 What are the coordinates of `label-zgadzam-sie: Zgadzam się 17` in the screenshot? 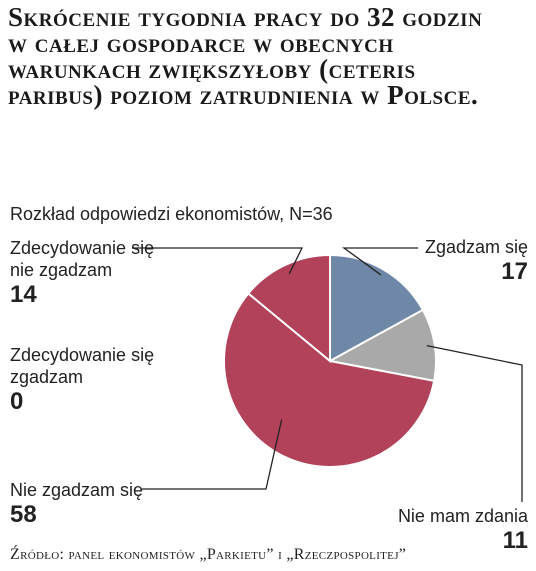 It's located at (476, 261).